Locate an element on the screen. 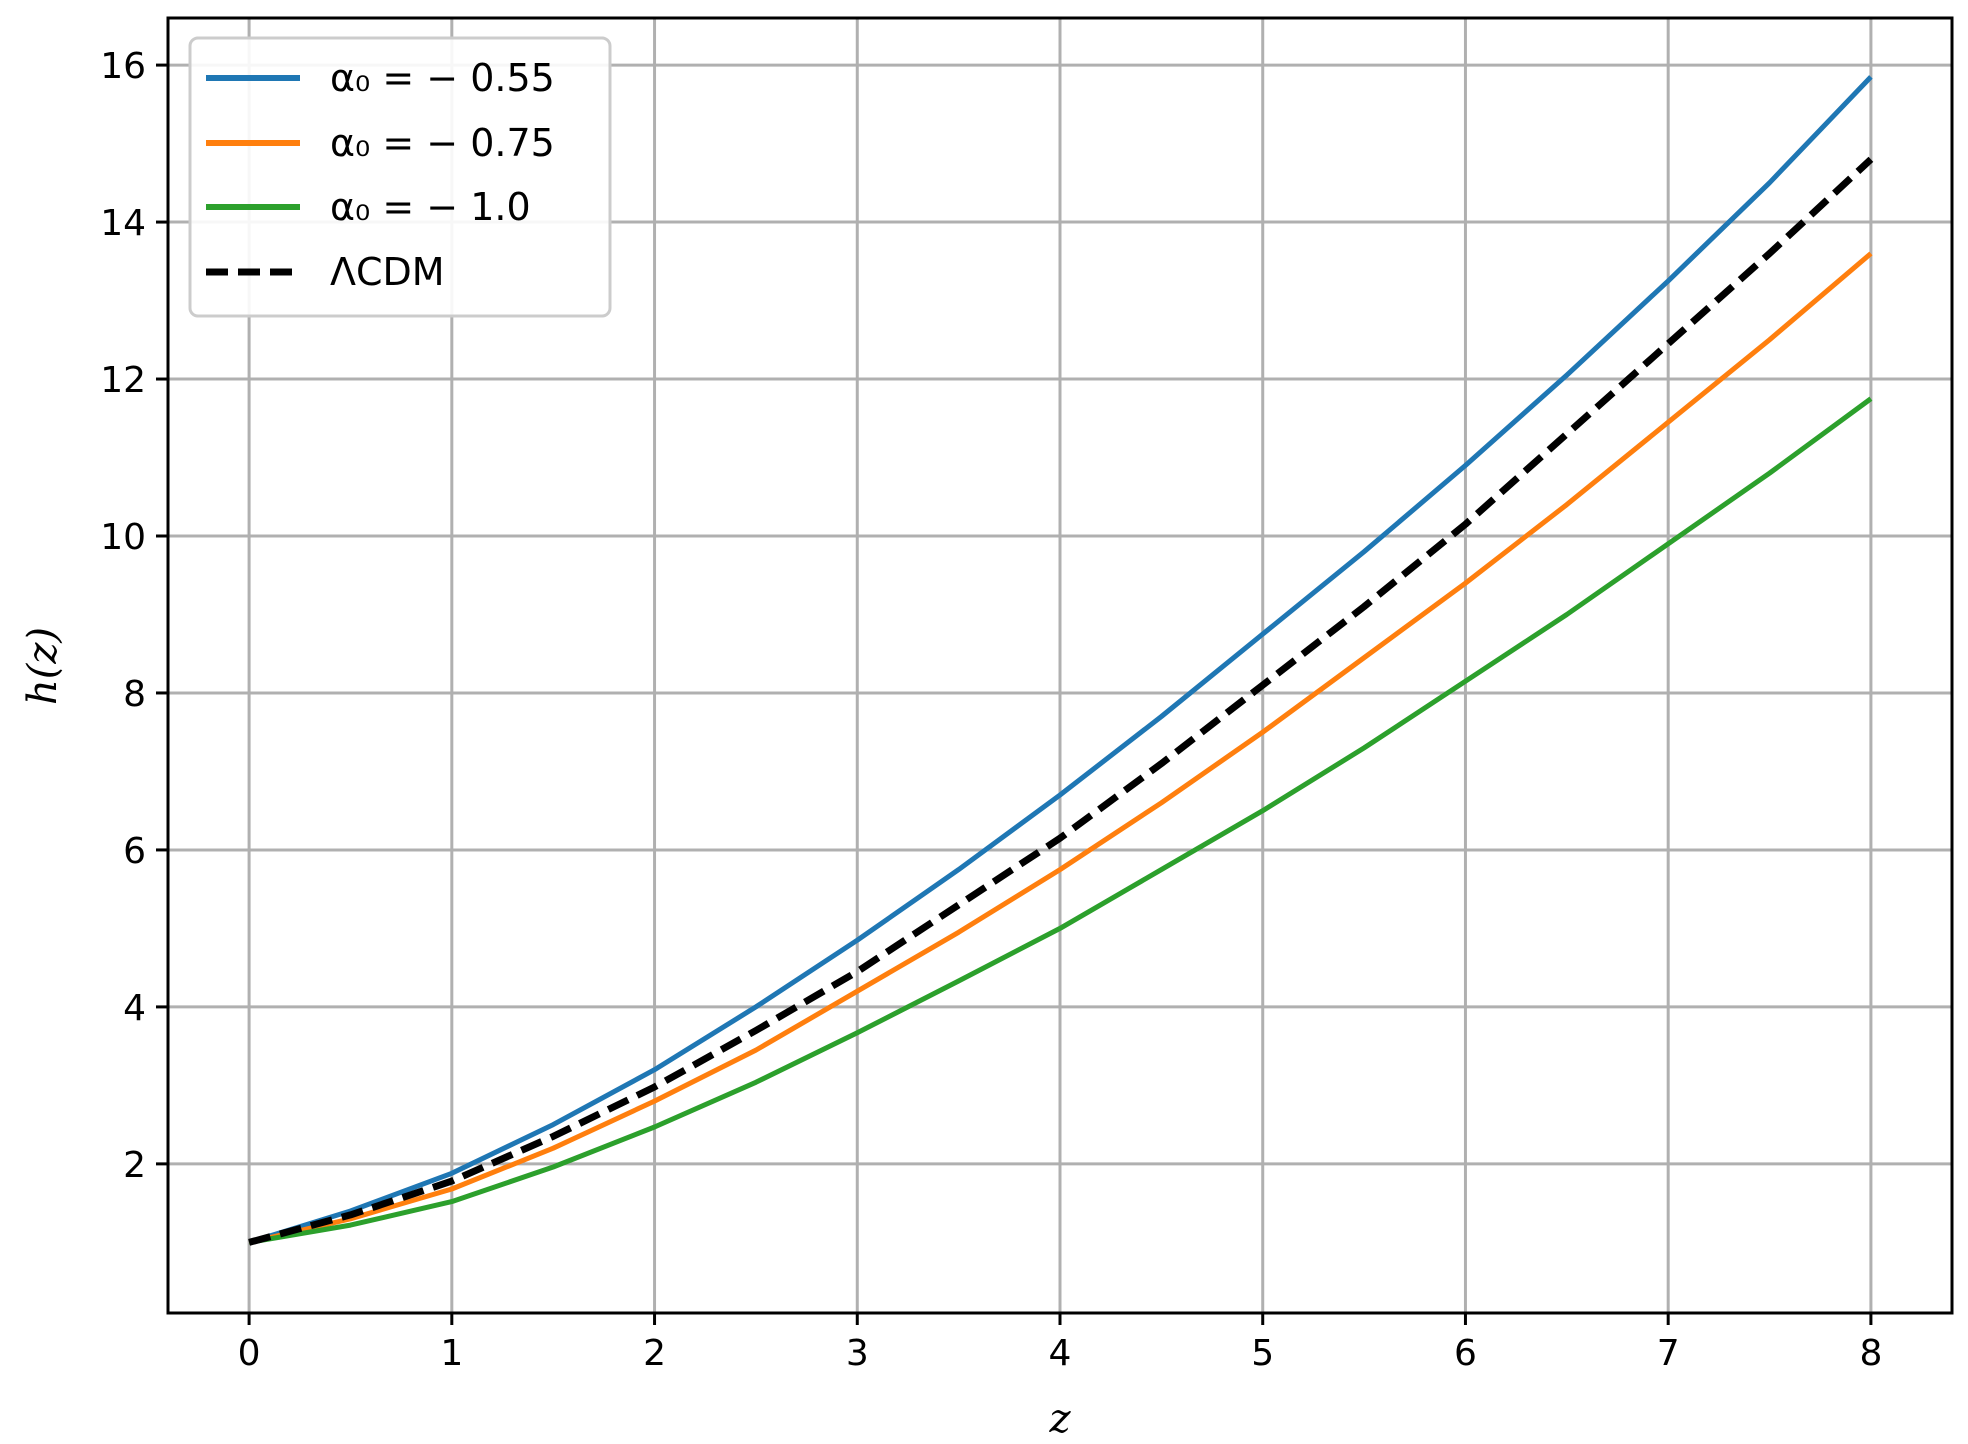 The image size is (1968, 1444). x-tick-label: 0 is located at coordinates (249, 1353).